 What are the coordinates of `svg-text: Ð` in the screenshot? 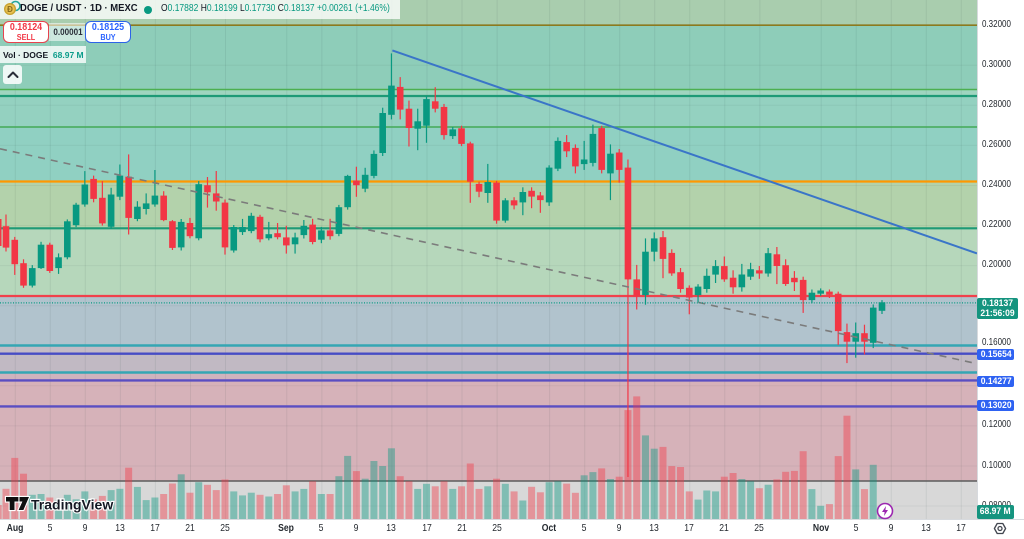 It's located at (10, 9).